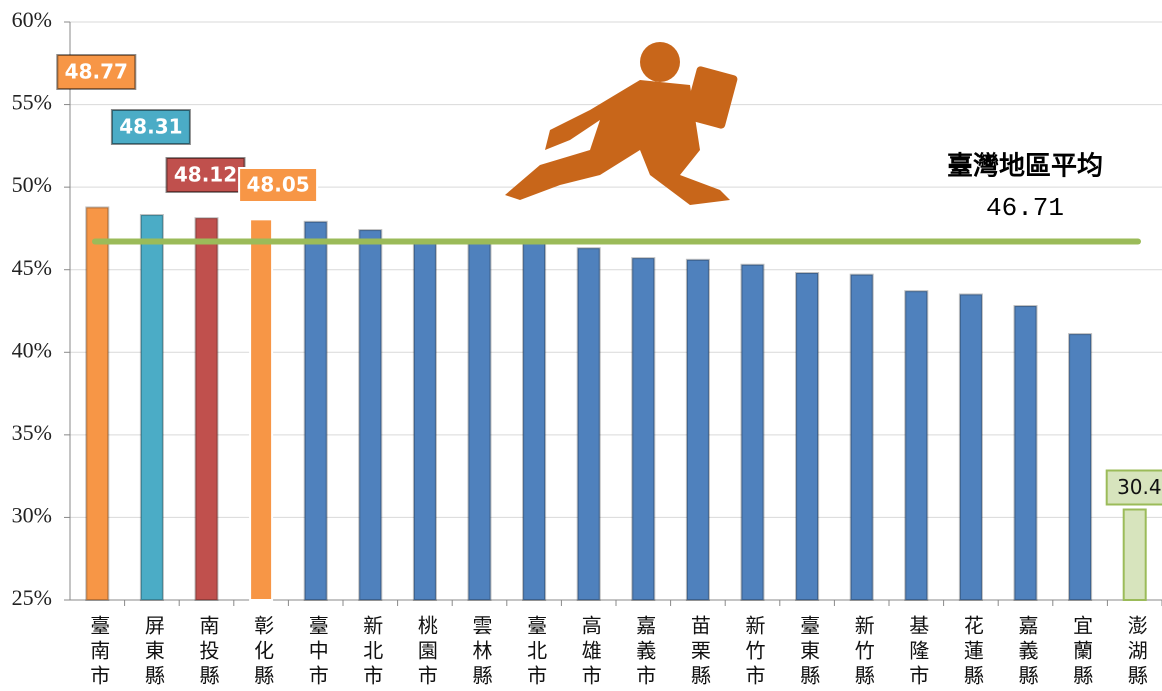 The image size is (1162, 691). I want to click on value-label: 48.31, so click(150, 127).